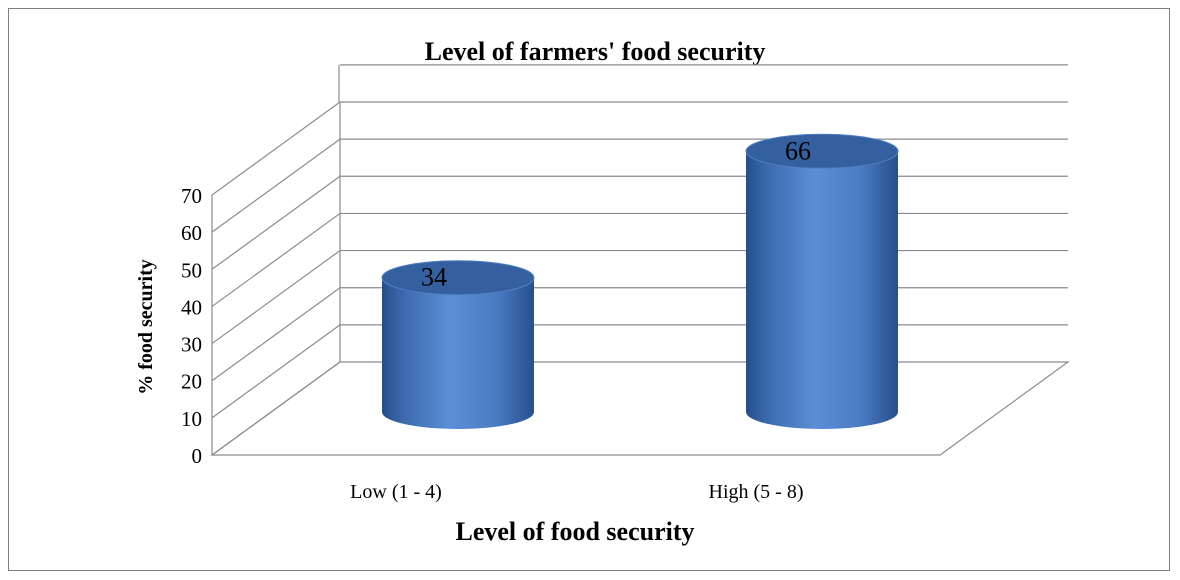 The image size is (1180, 580). I want to click on y-tick-label: 40, so click(191, 307).